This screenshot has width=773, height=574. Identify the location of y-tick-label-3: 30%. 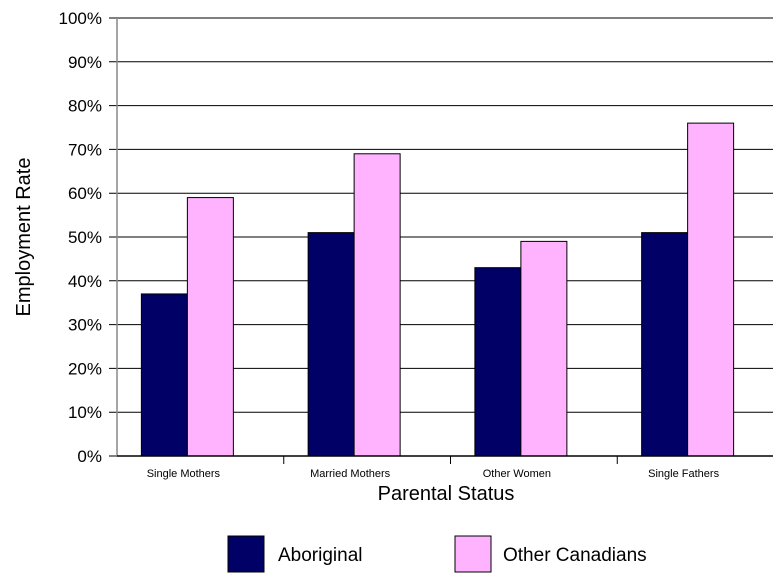
(85, 325).